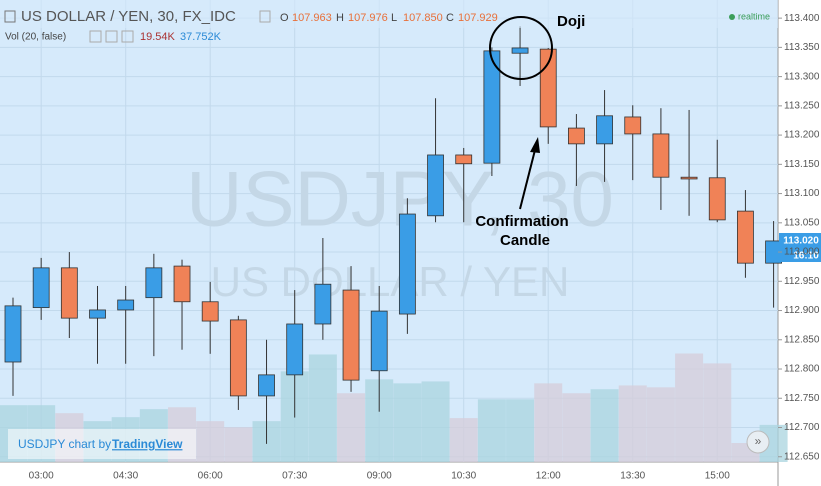  What do you see at coordinates (802, 252) in the screenshot?
I see `y-tick-label: 113.000` at bounding box center [802, 252].